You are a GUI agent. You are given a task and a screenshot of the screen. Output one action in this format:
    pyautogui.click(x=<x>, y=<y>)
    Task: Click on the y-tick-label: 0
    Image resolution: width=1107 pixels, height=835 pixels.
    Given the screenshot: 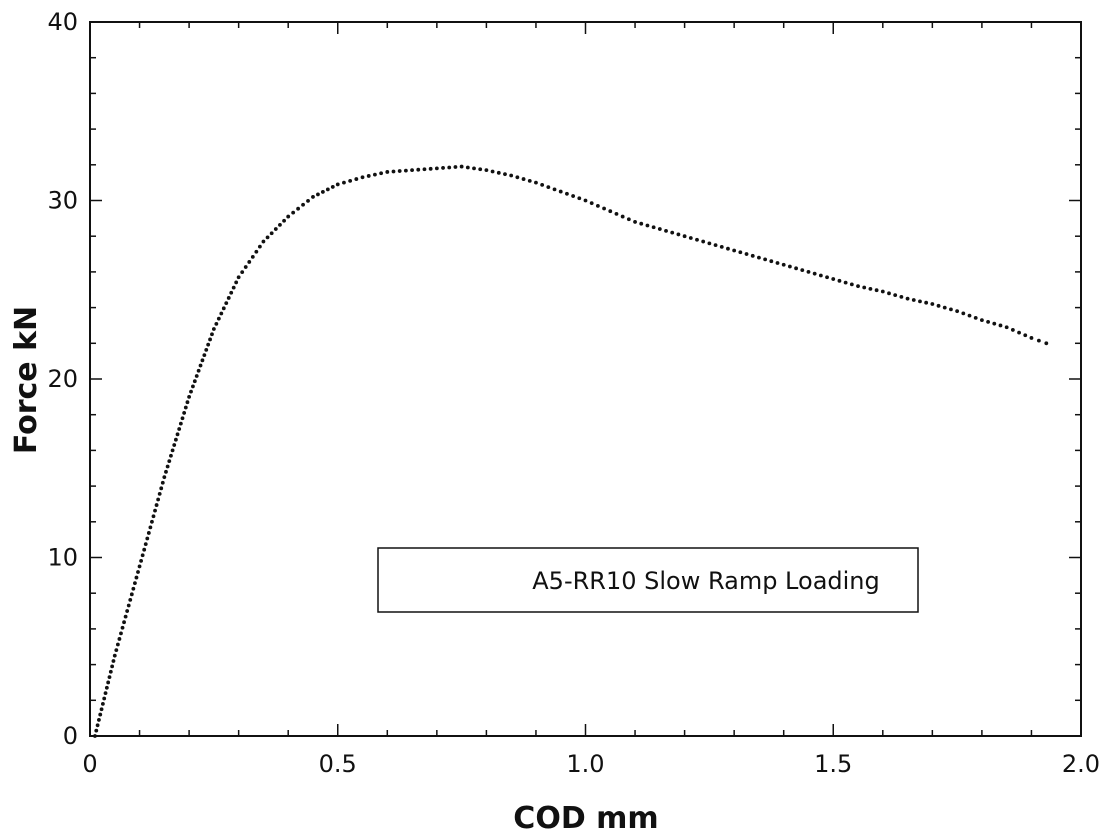 What is the action you would take?
    pyautogui.click(x=70, y=736)
    